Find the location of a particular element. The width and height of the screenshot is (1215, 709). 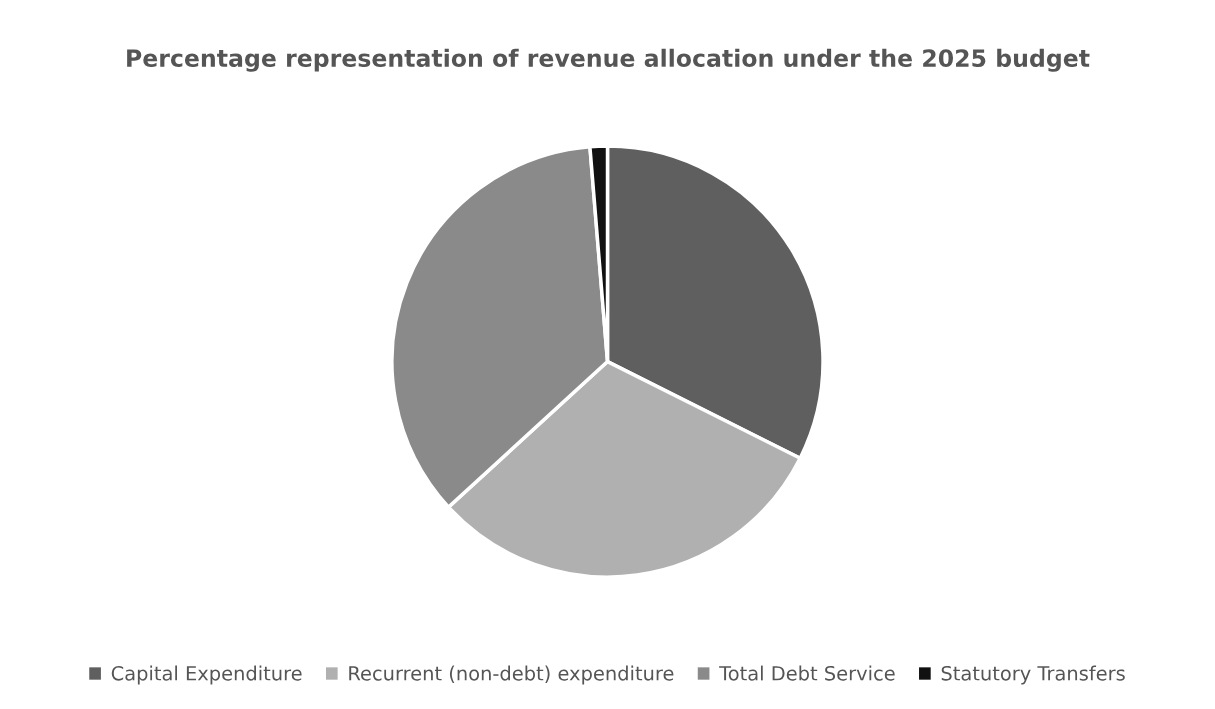

chart-title: Percentage representation of revenue allocation under the 2025 budget is located at coordinates (608, 60).